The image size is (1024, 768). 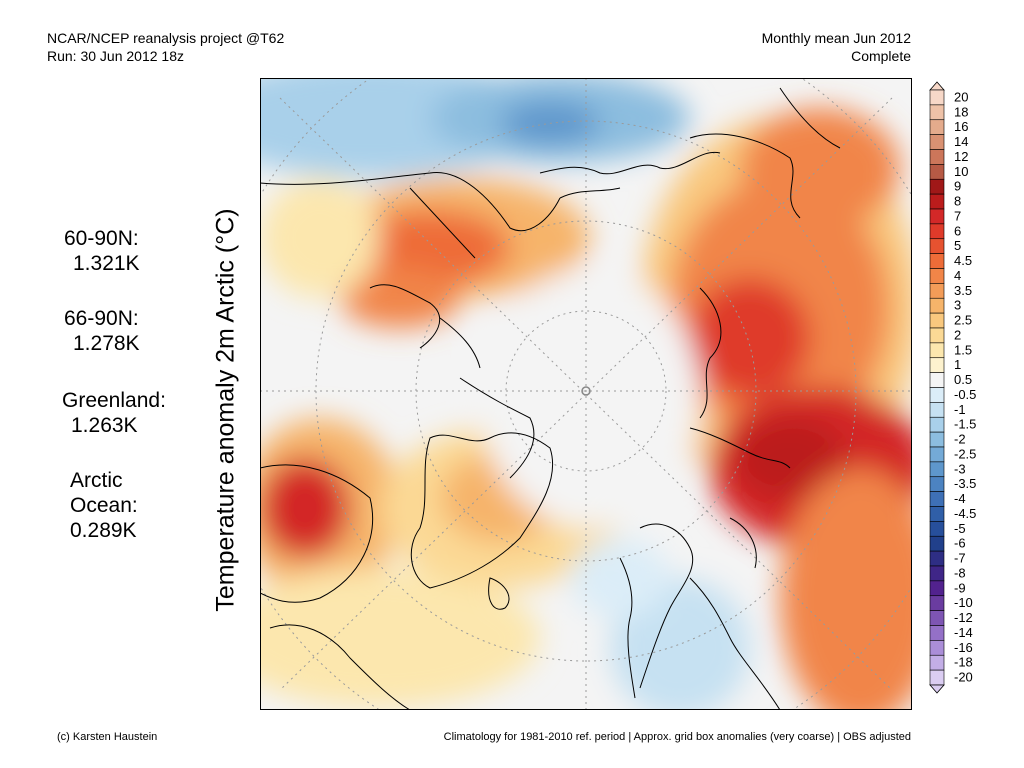 What do you see at coordinates (102, 251) in the screenshot?
I see `stat-60-90n: 60-90N: 1.321K` at bounding box center [102, 251].